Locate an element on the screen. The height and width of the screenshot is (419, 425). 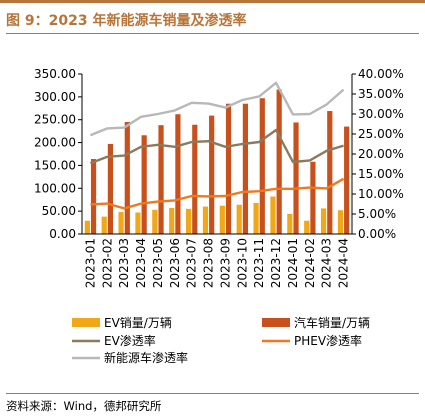
x-tick-label: 2023-03 is located at coordinates (124, 263).